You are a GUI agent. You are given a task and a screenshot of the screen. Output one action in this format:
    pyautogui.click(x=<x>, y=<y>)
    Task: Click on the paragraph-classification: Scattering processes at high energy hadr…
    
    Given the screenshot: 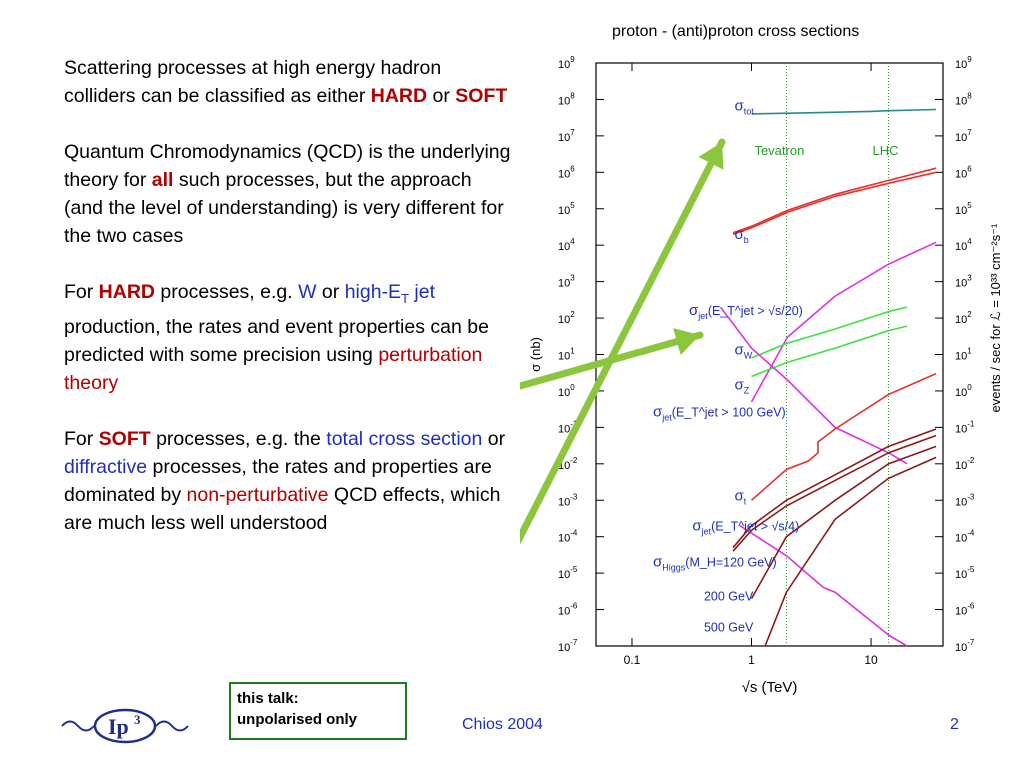 What is the action you would take?
    pyautogui.click(x=289, y=82)
    